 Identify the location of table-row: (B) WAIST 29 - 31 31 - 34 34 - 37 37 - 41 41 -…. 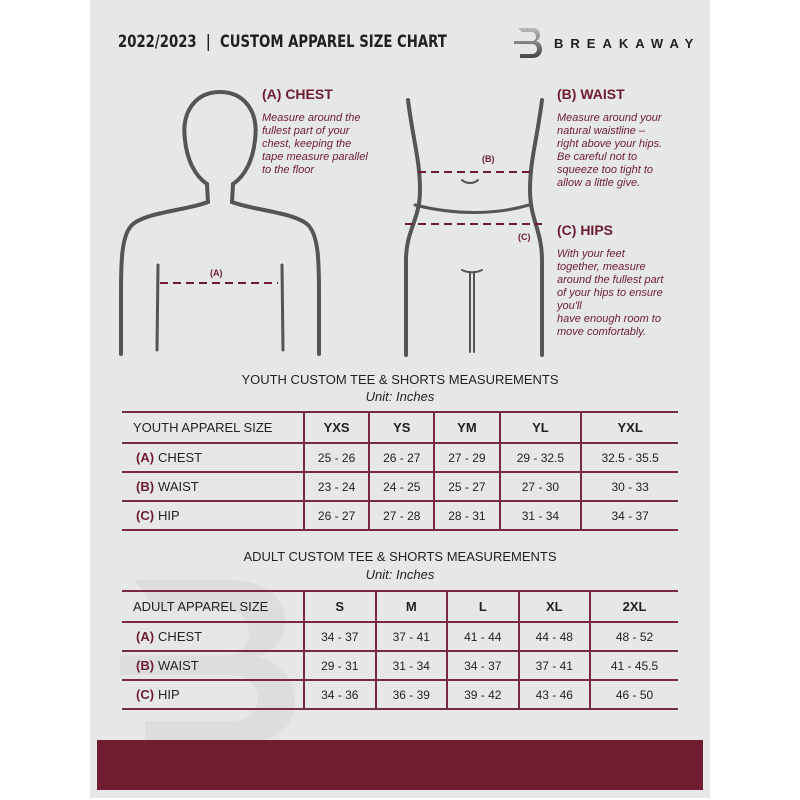
(400, 665).